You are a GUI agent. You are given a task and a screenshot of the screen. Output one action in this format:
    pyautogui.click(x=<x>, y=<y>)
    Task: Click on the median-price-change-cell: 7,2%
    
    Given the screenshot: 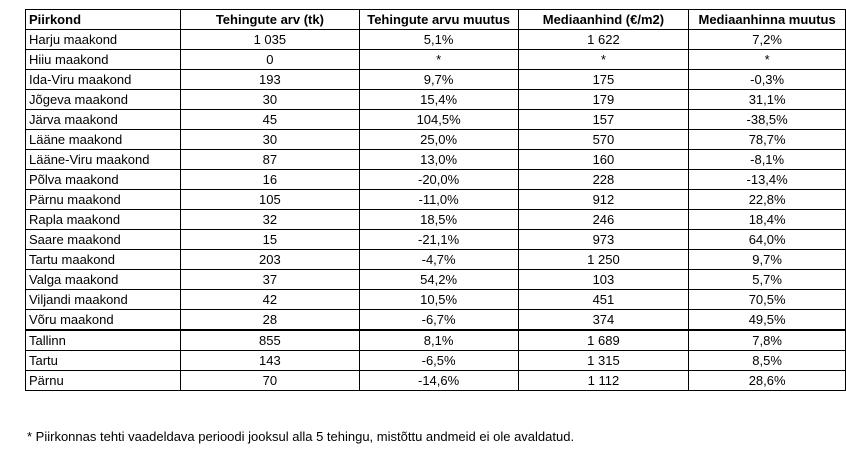 What is the action you would take?
    pyautogui.click(x=767, y=39)
    